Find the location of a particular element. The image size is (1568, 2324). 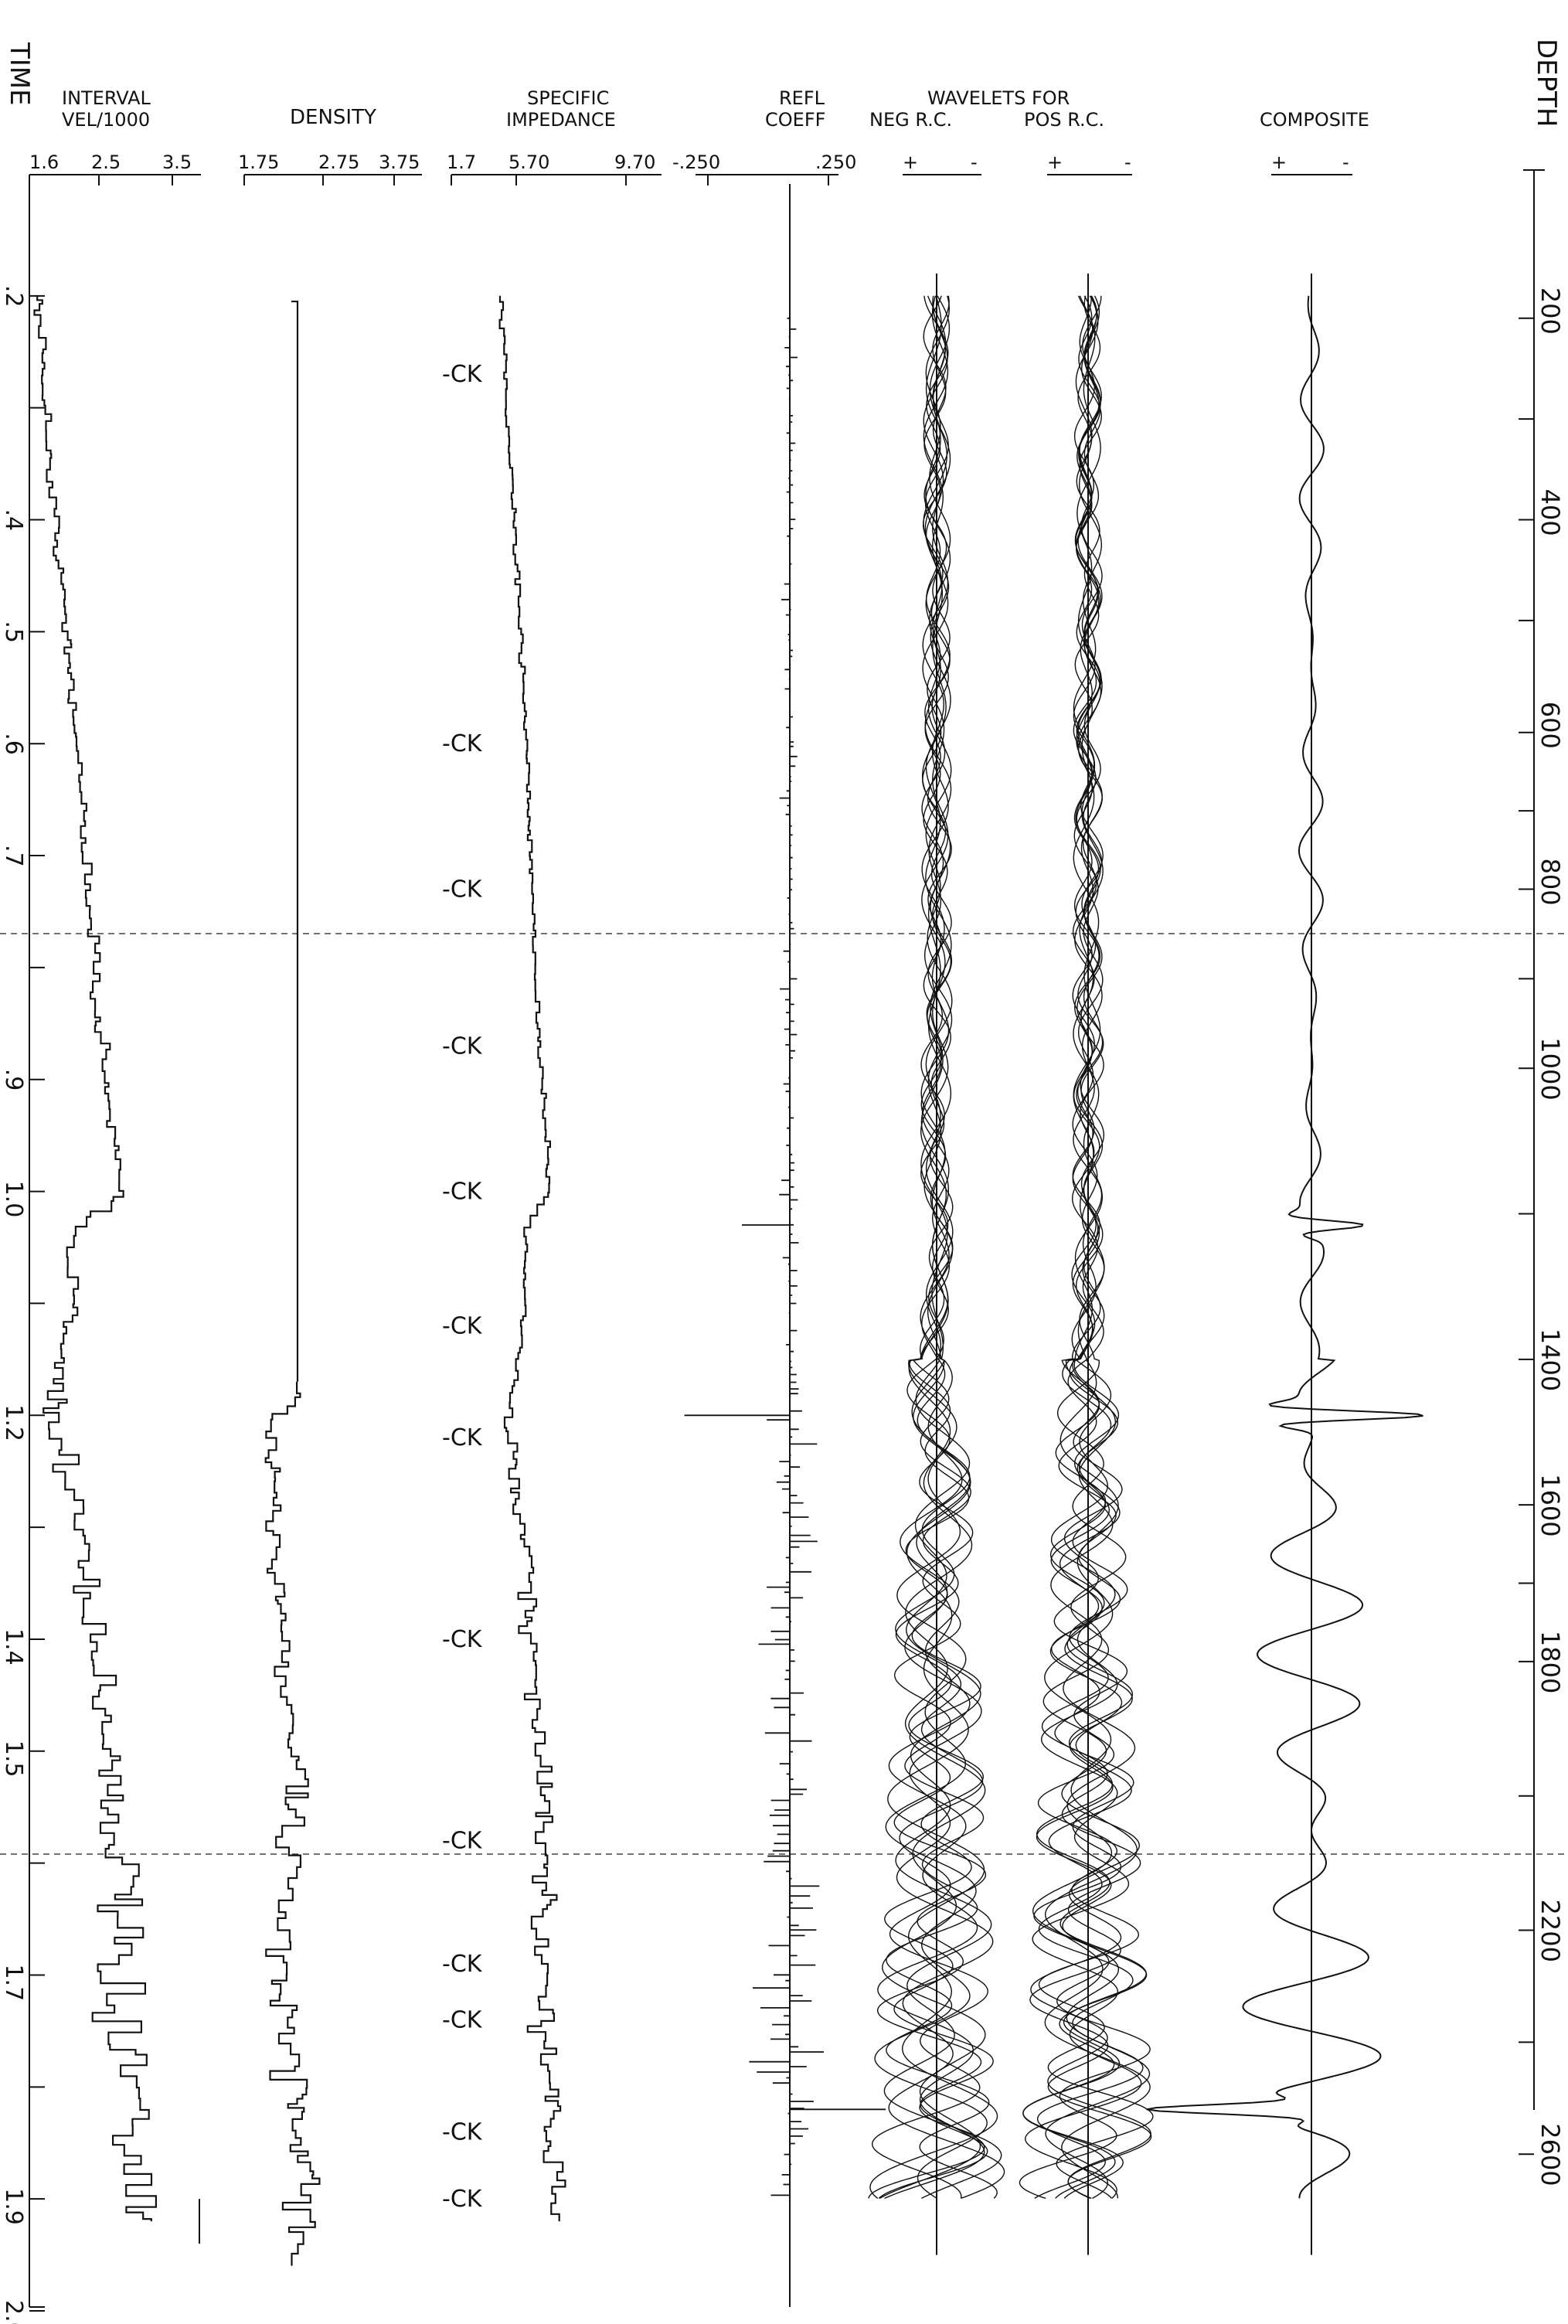

velocity-curve is located at coordinates (95, 1258).